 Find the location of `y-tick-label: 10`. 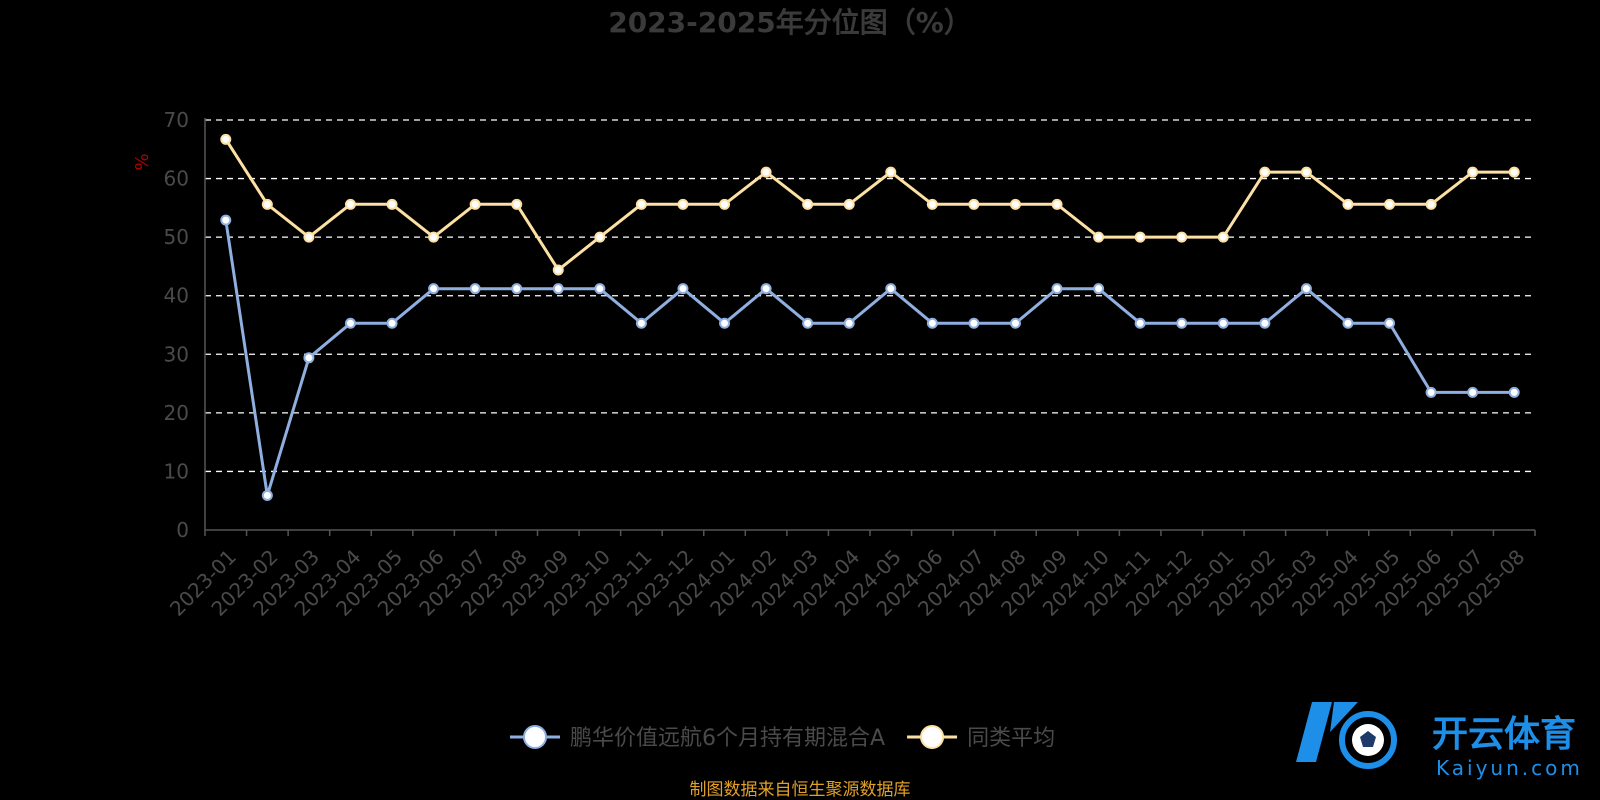

y-tick-label: 10 is located at coordinates (176, 471).